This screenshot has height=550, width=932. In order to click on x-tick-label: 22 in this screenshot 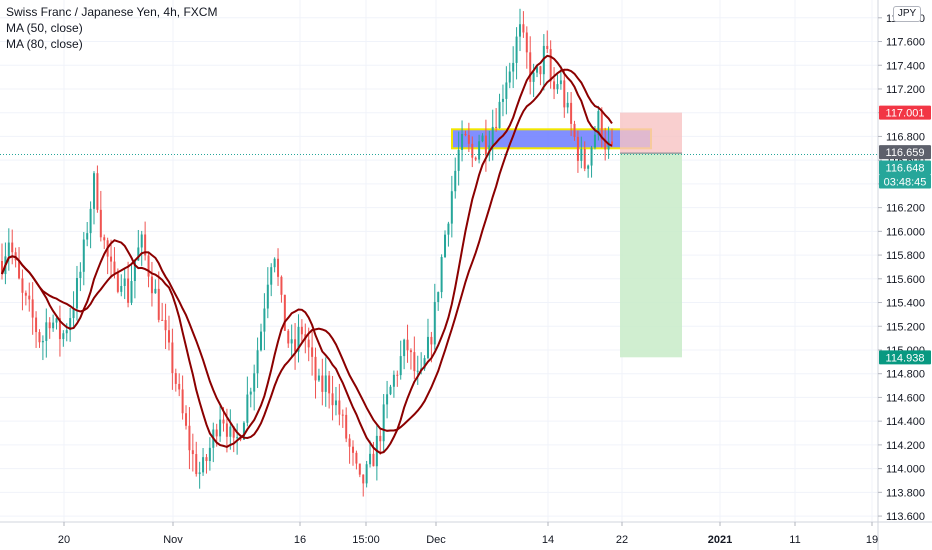, I will do `click(622, 540)`.